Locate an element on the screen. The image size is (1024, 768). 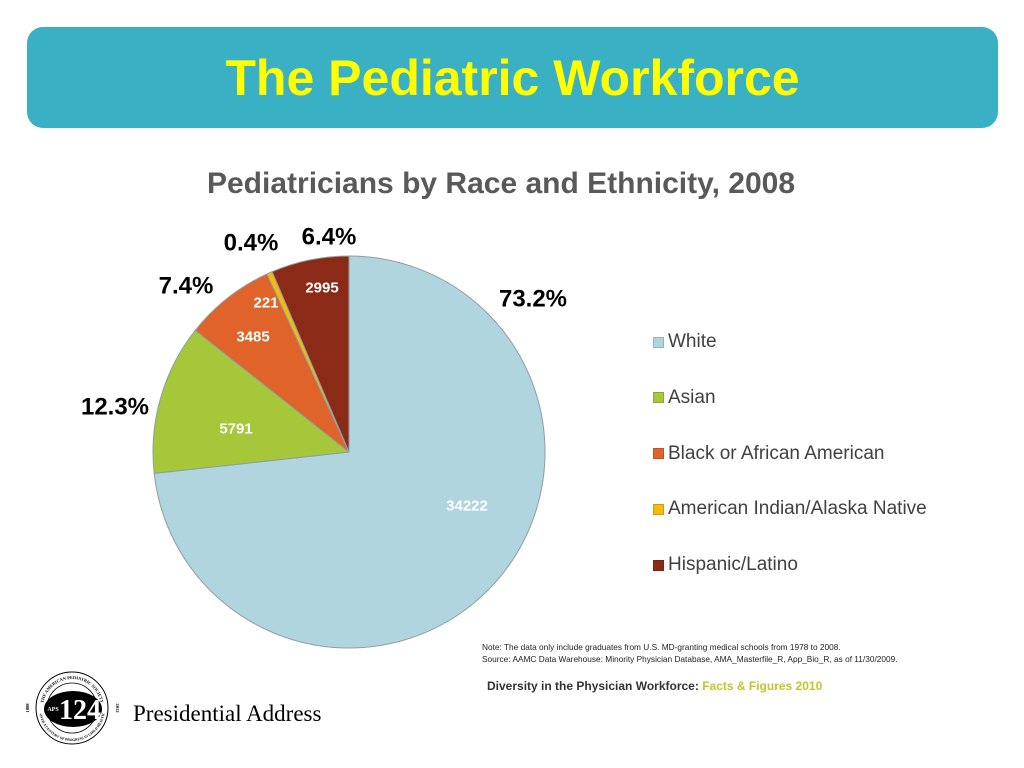
percent-label-american-indian-alaska-native: 0.4% is located at coordinates (251, 243).